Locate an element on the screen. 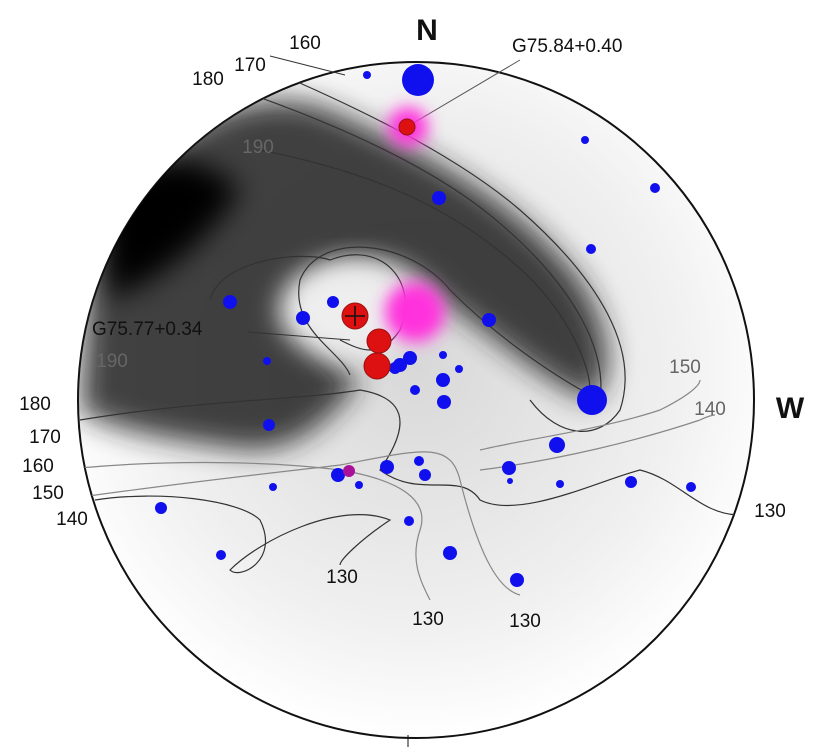 The image size is (822, 747). west-label: W is located at coordinates (790, 408).